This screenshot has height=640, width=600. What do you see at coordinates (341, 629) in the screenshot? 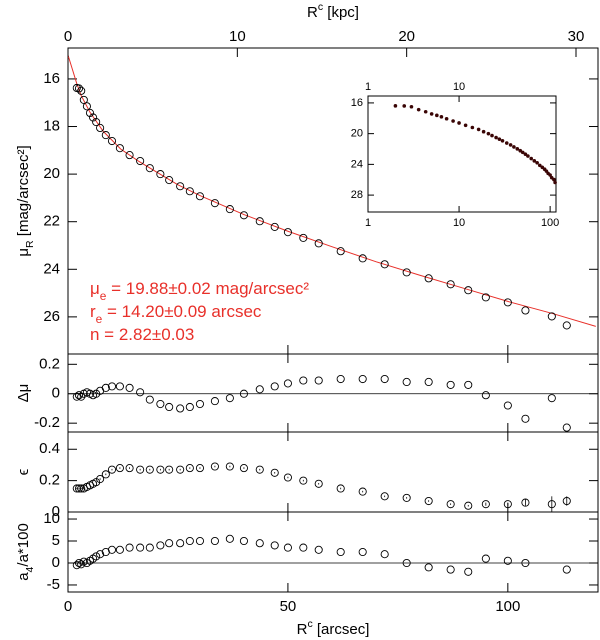
I see `label-part: [arcsec]` at bounding box center [341, 629].